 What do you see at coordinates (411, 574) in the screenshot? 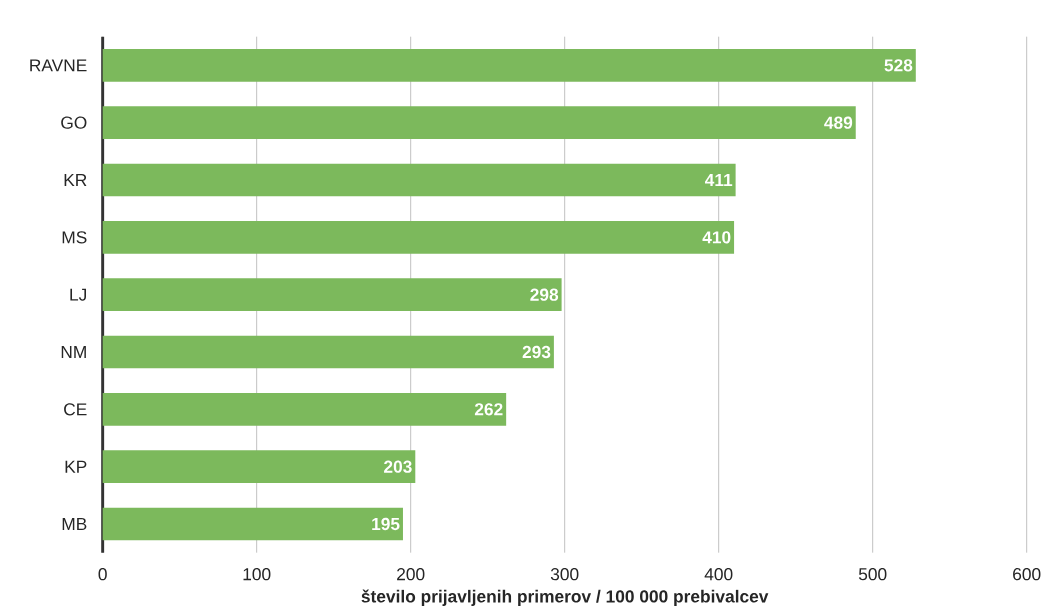
I see `x-tick-label: 200` at bounding box center [411, 574].